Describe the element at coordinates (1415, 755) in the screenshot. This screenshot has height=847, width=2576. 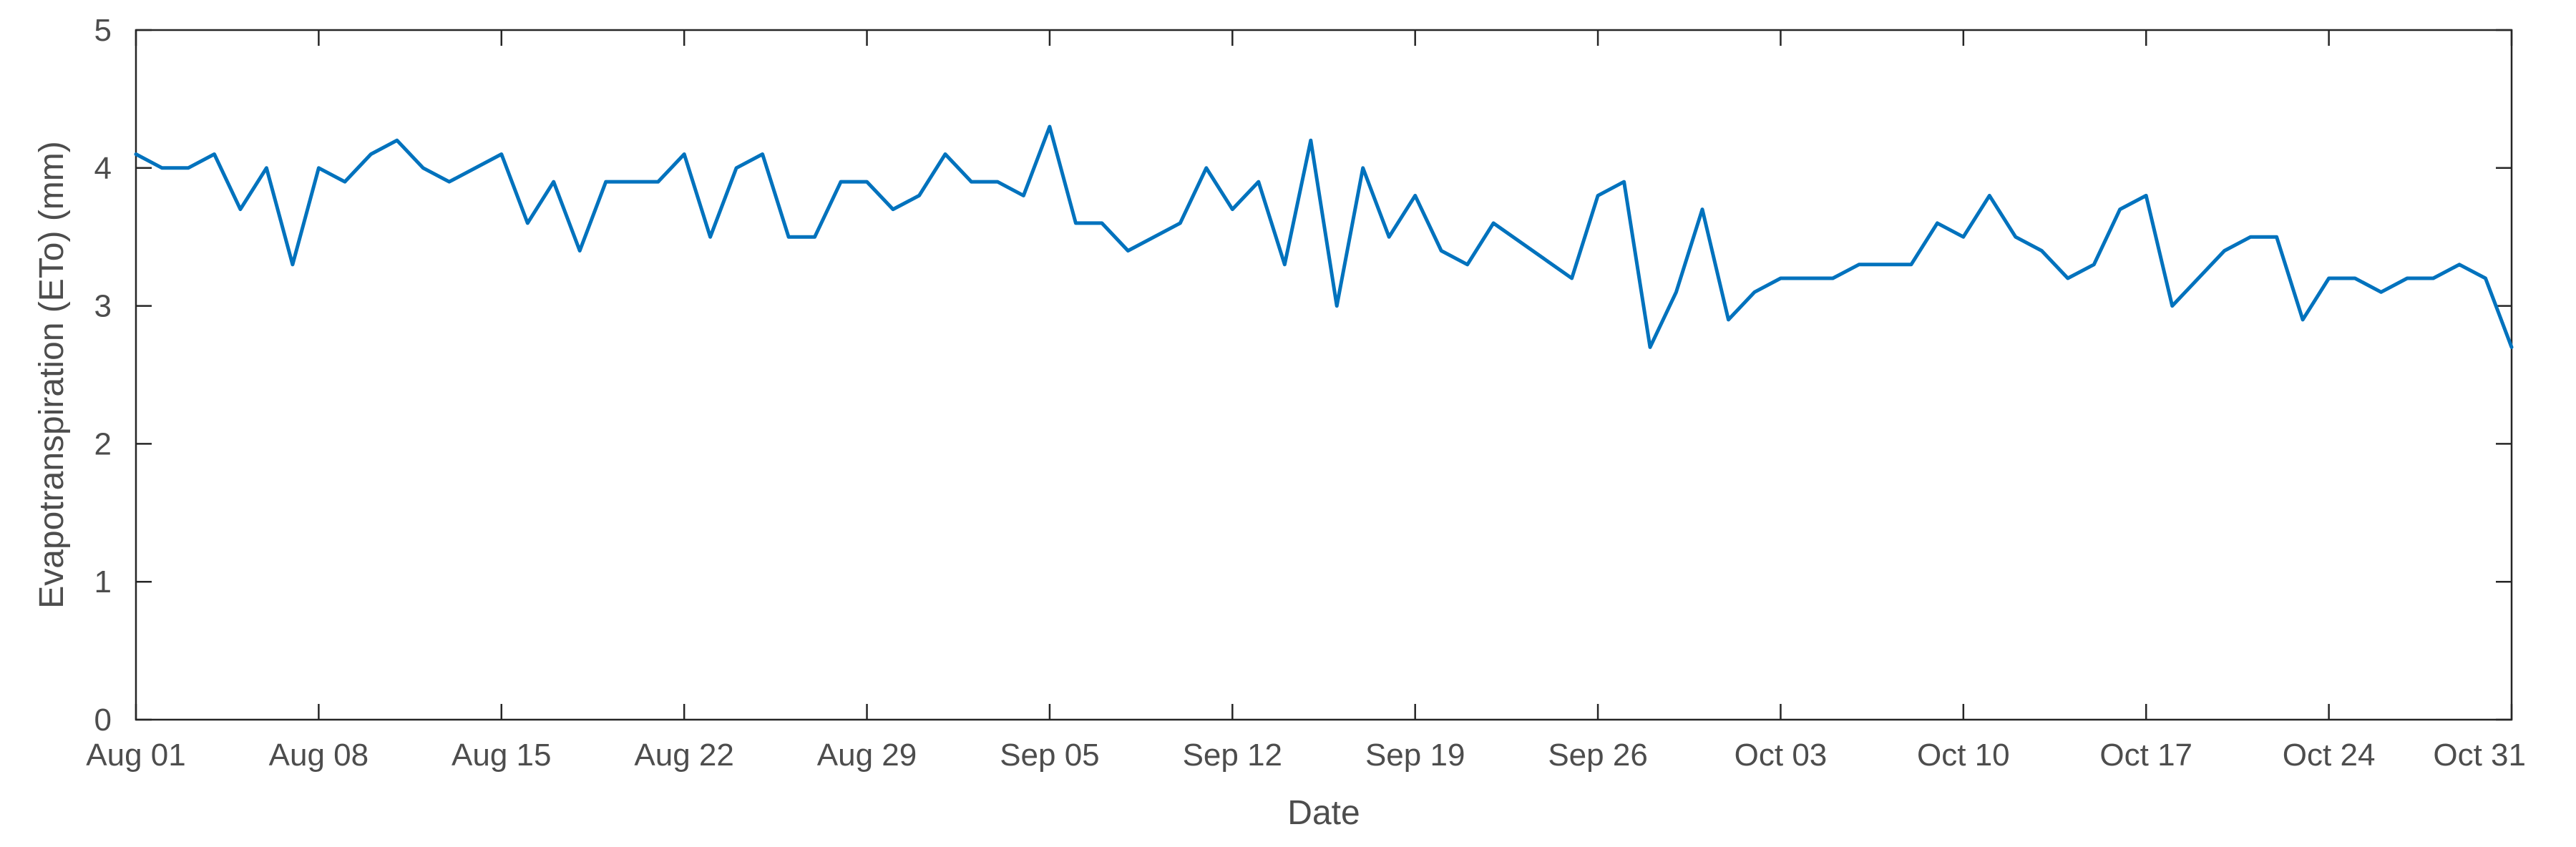
I see `x-tick-label: Sep 19` at that location.